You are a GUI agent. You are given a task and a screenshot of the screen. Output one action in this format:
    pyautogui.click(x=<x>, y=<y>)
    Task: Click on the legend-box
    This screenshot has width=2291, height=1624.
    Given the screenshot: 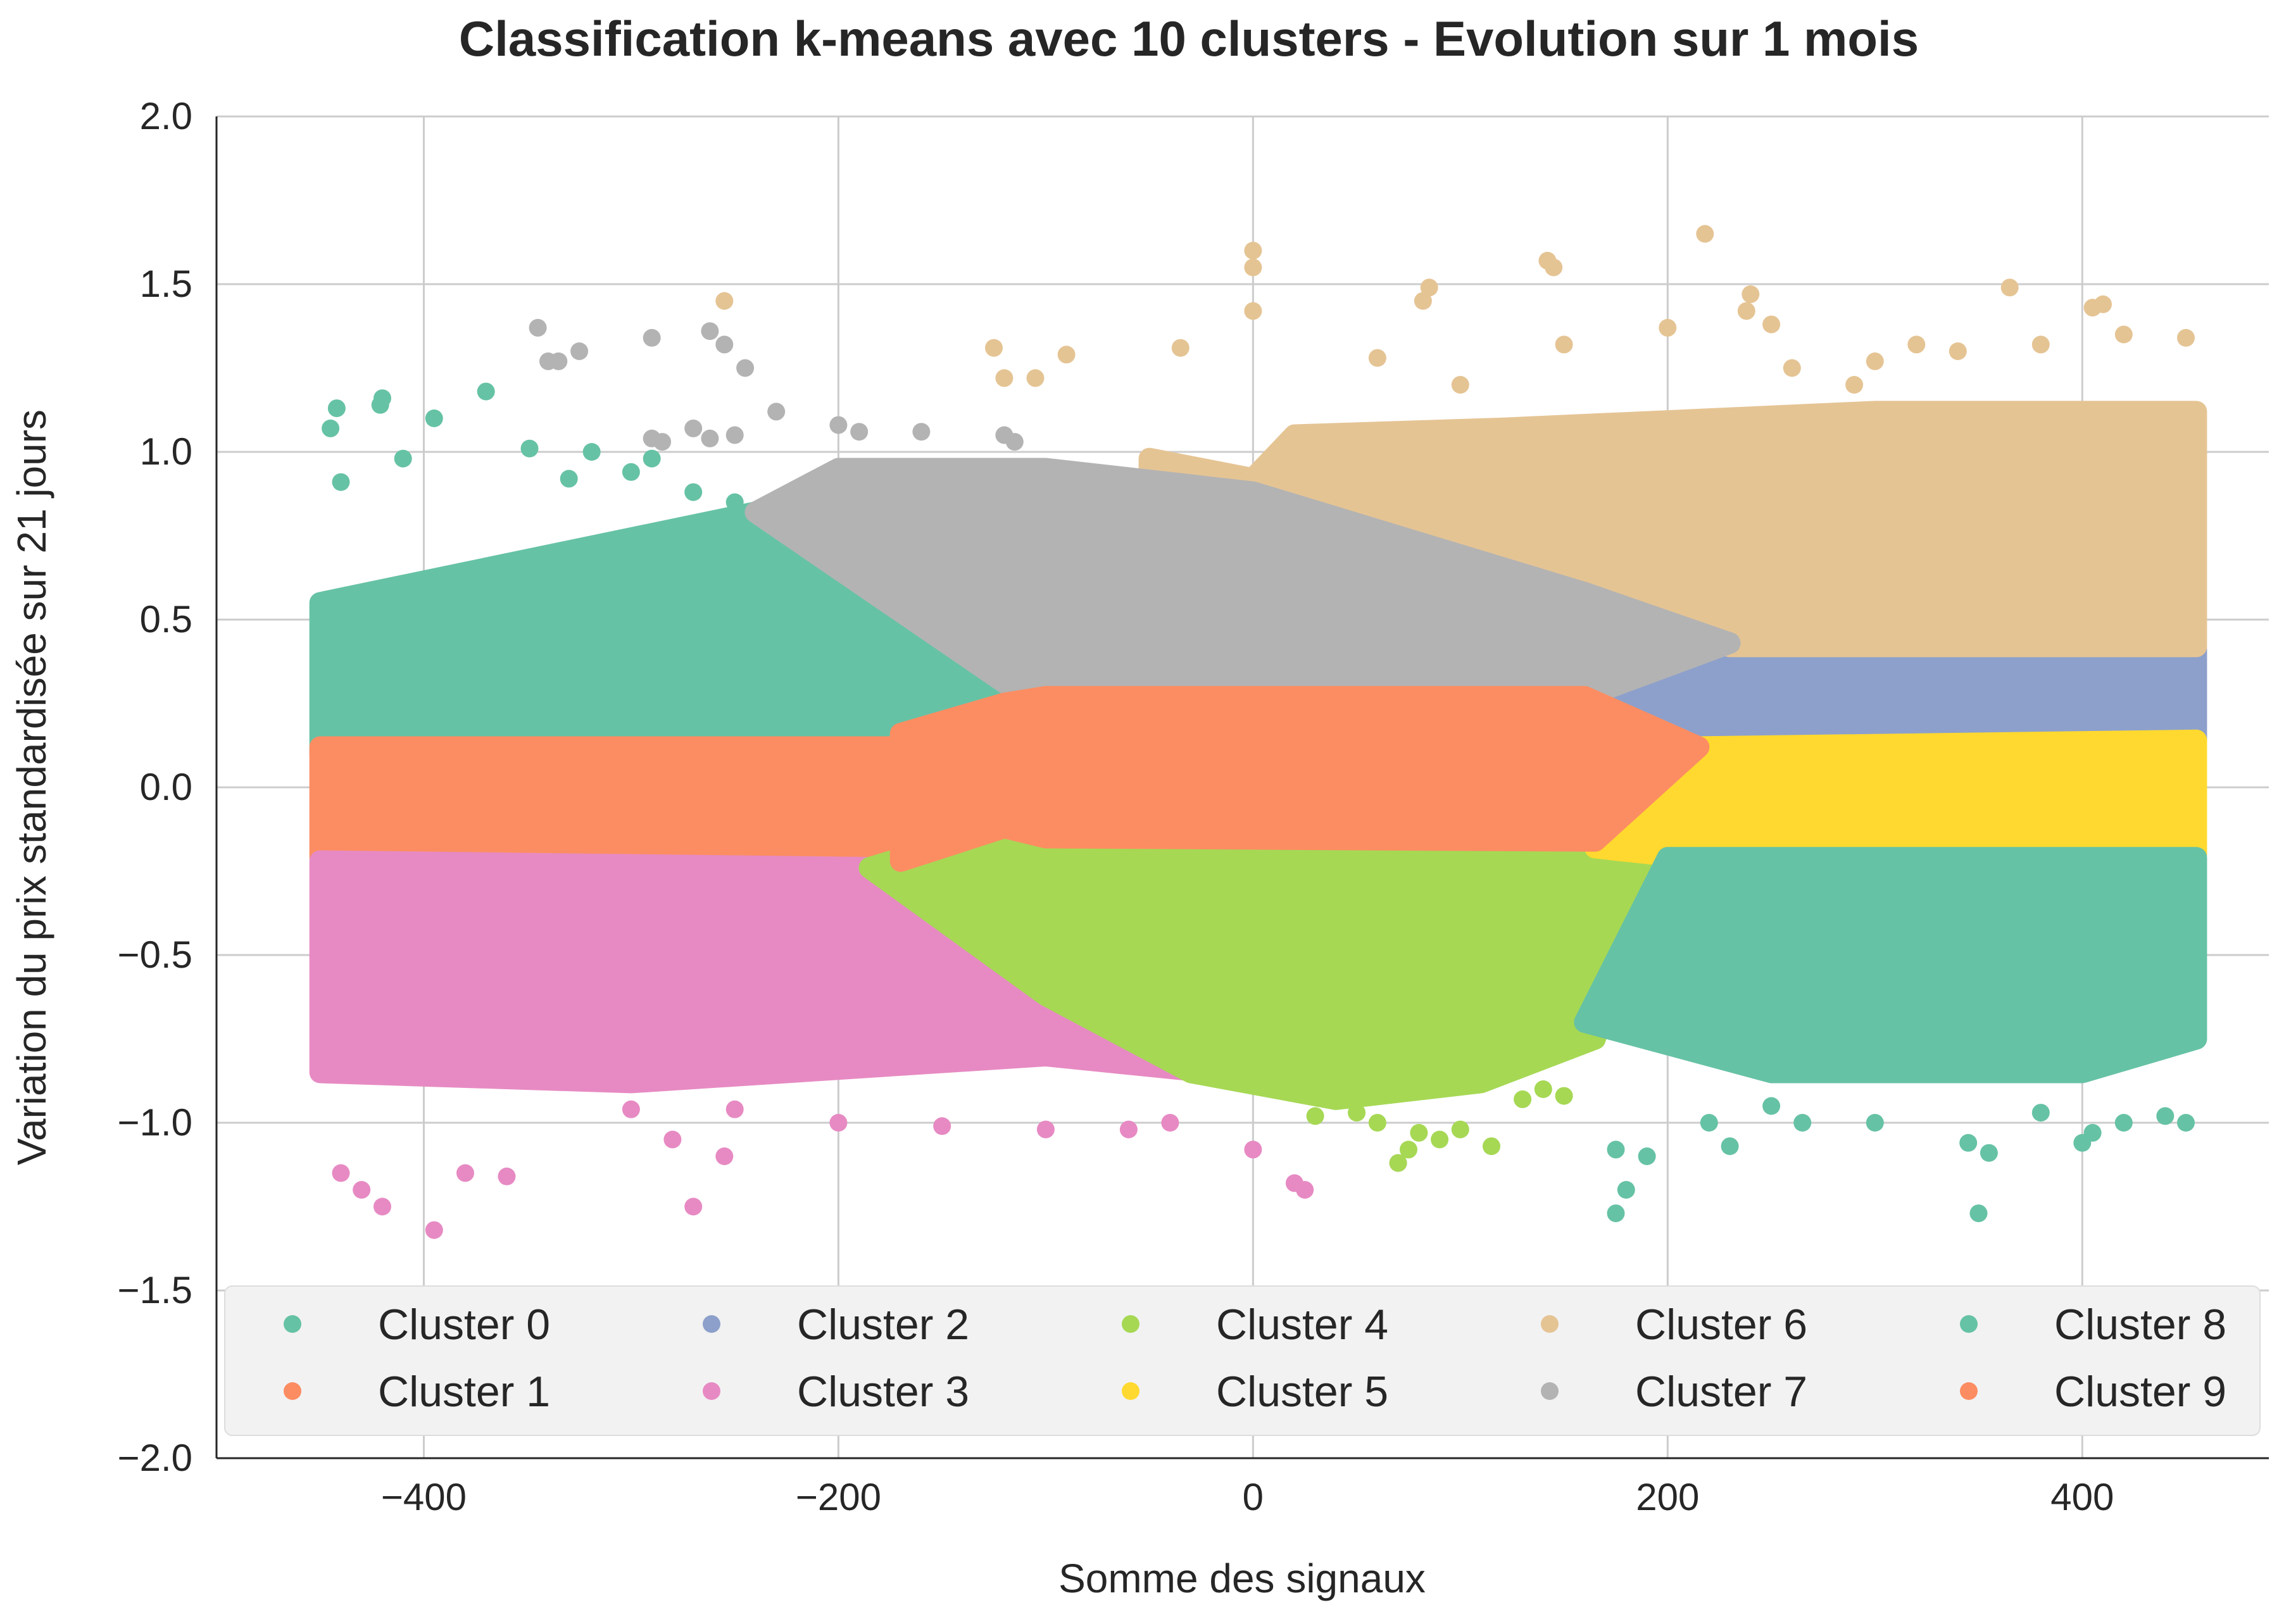 What is the action you would take?
    pyautogui.click(x=1242, y=1360)
    